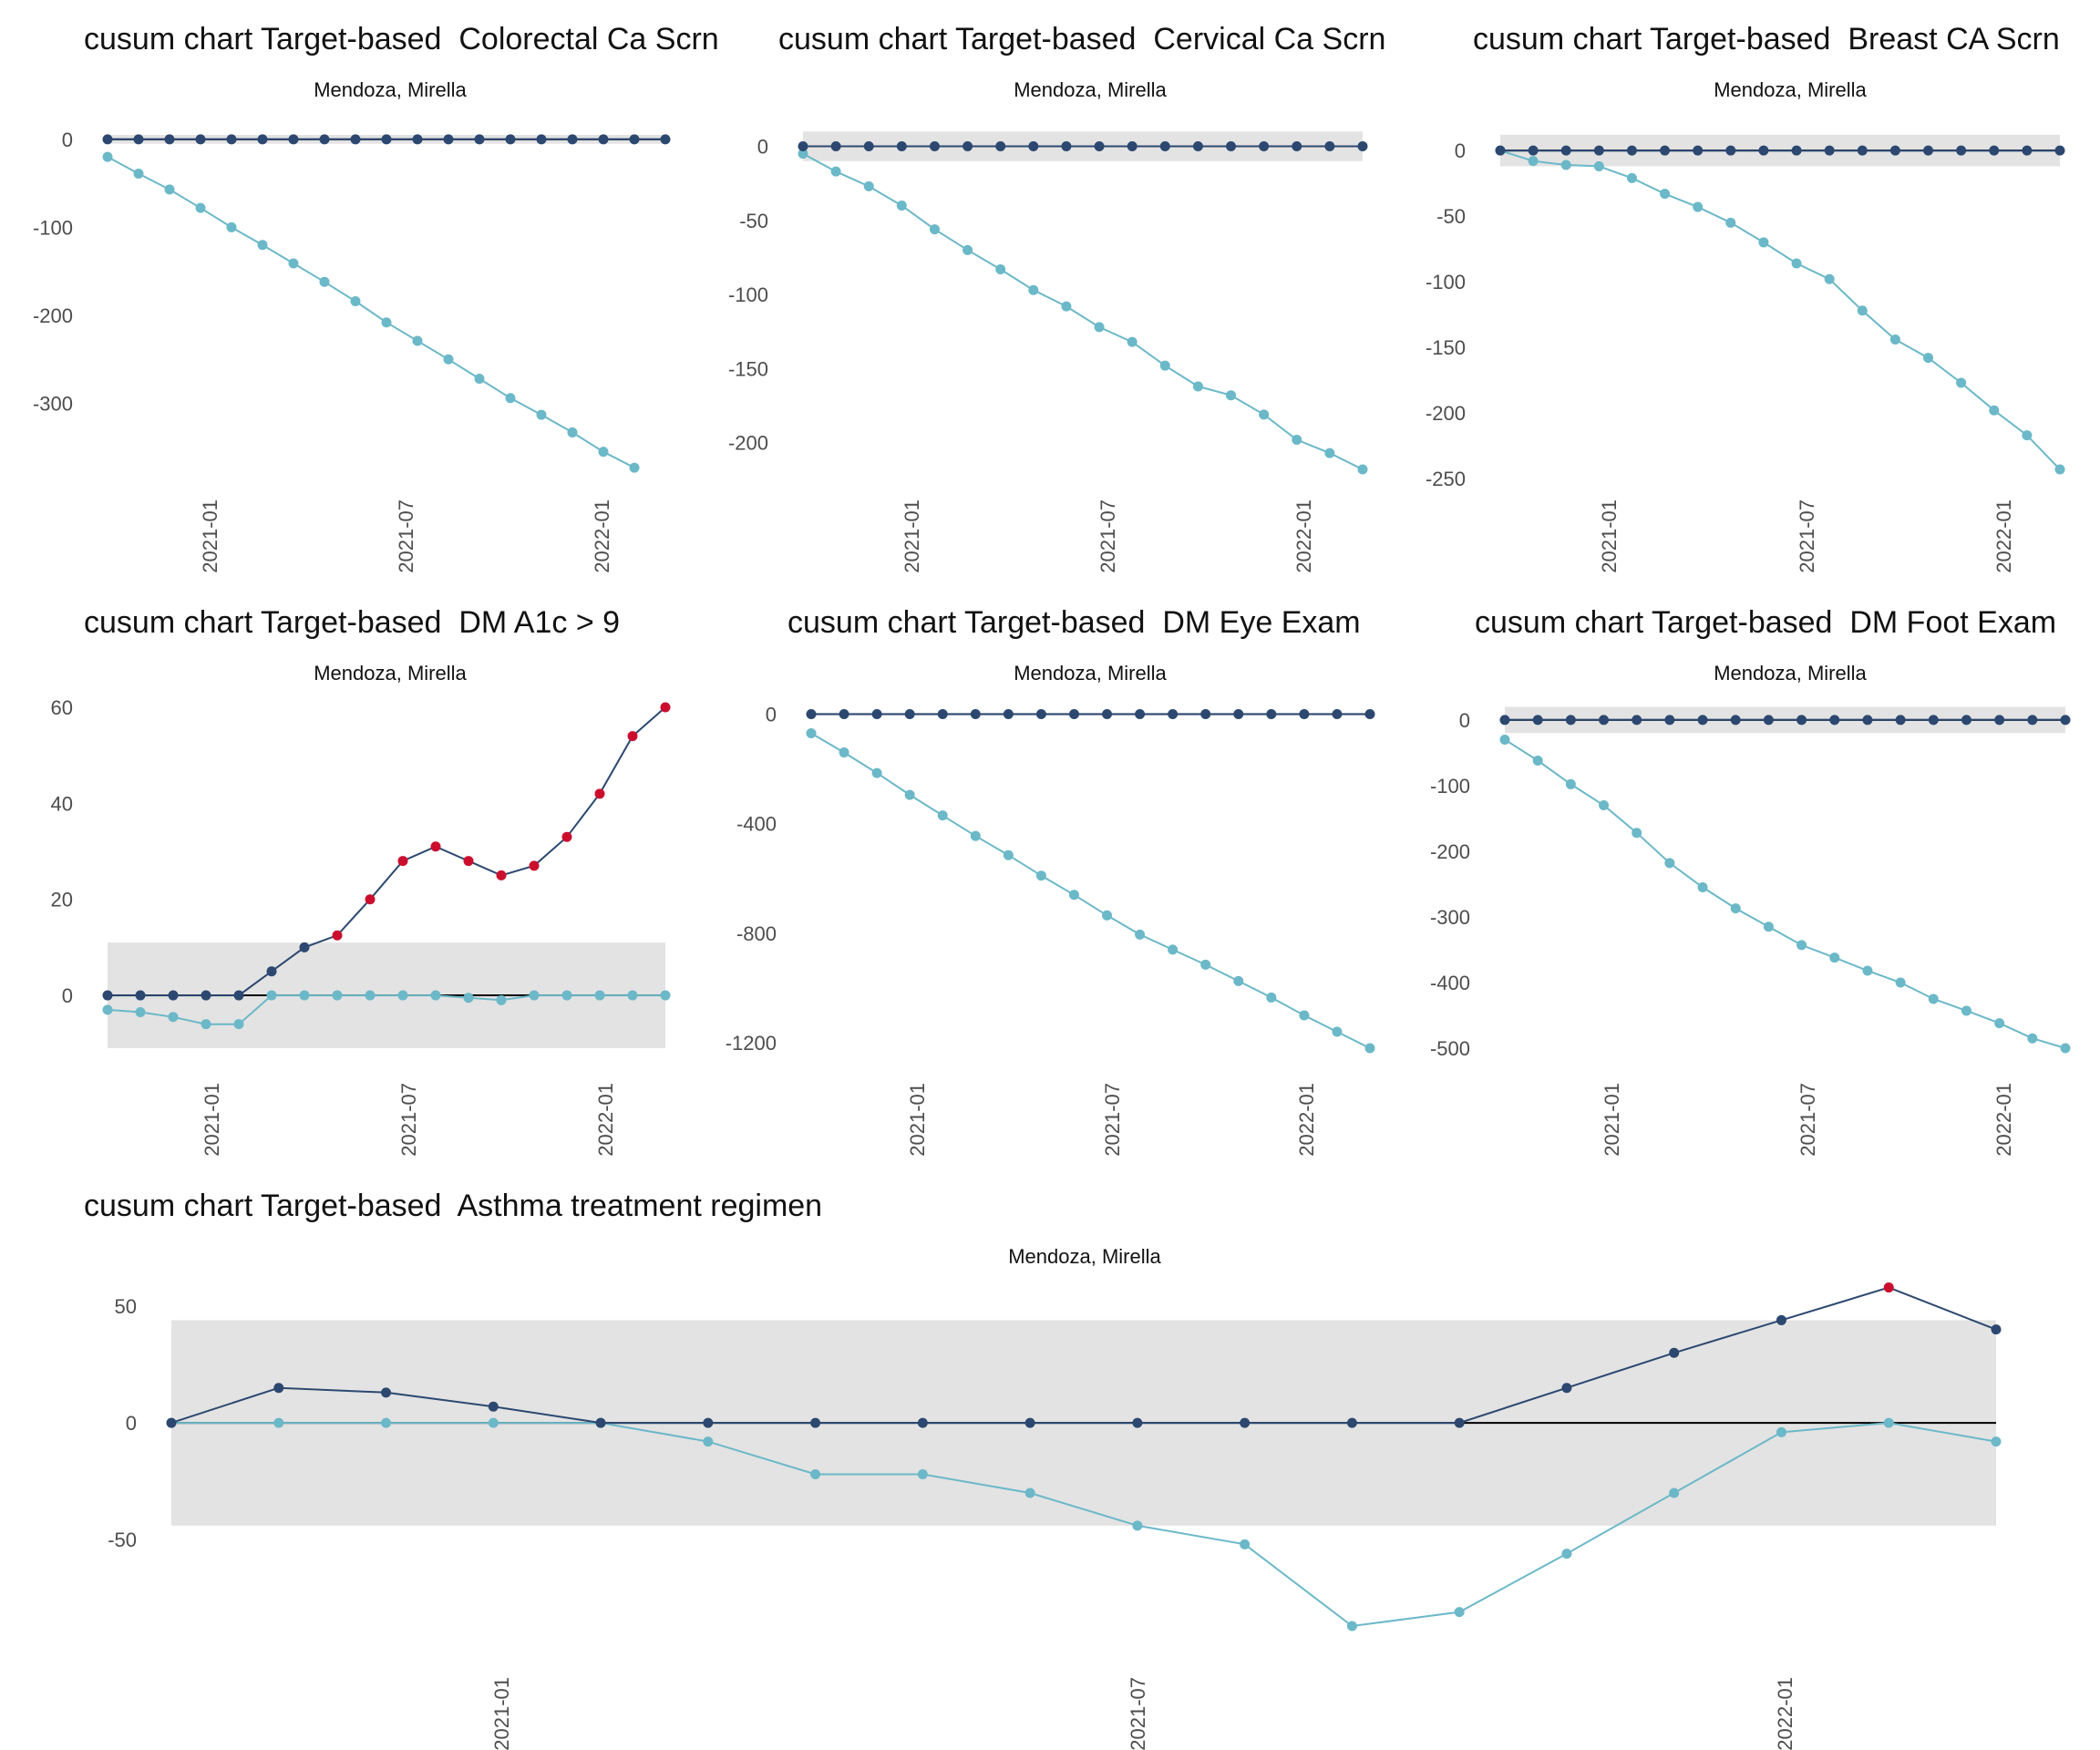  I want to click on y-tick-label: -400, so click(1450, 983).